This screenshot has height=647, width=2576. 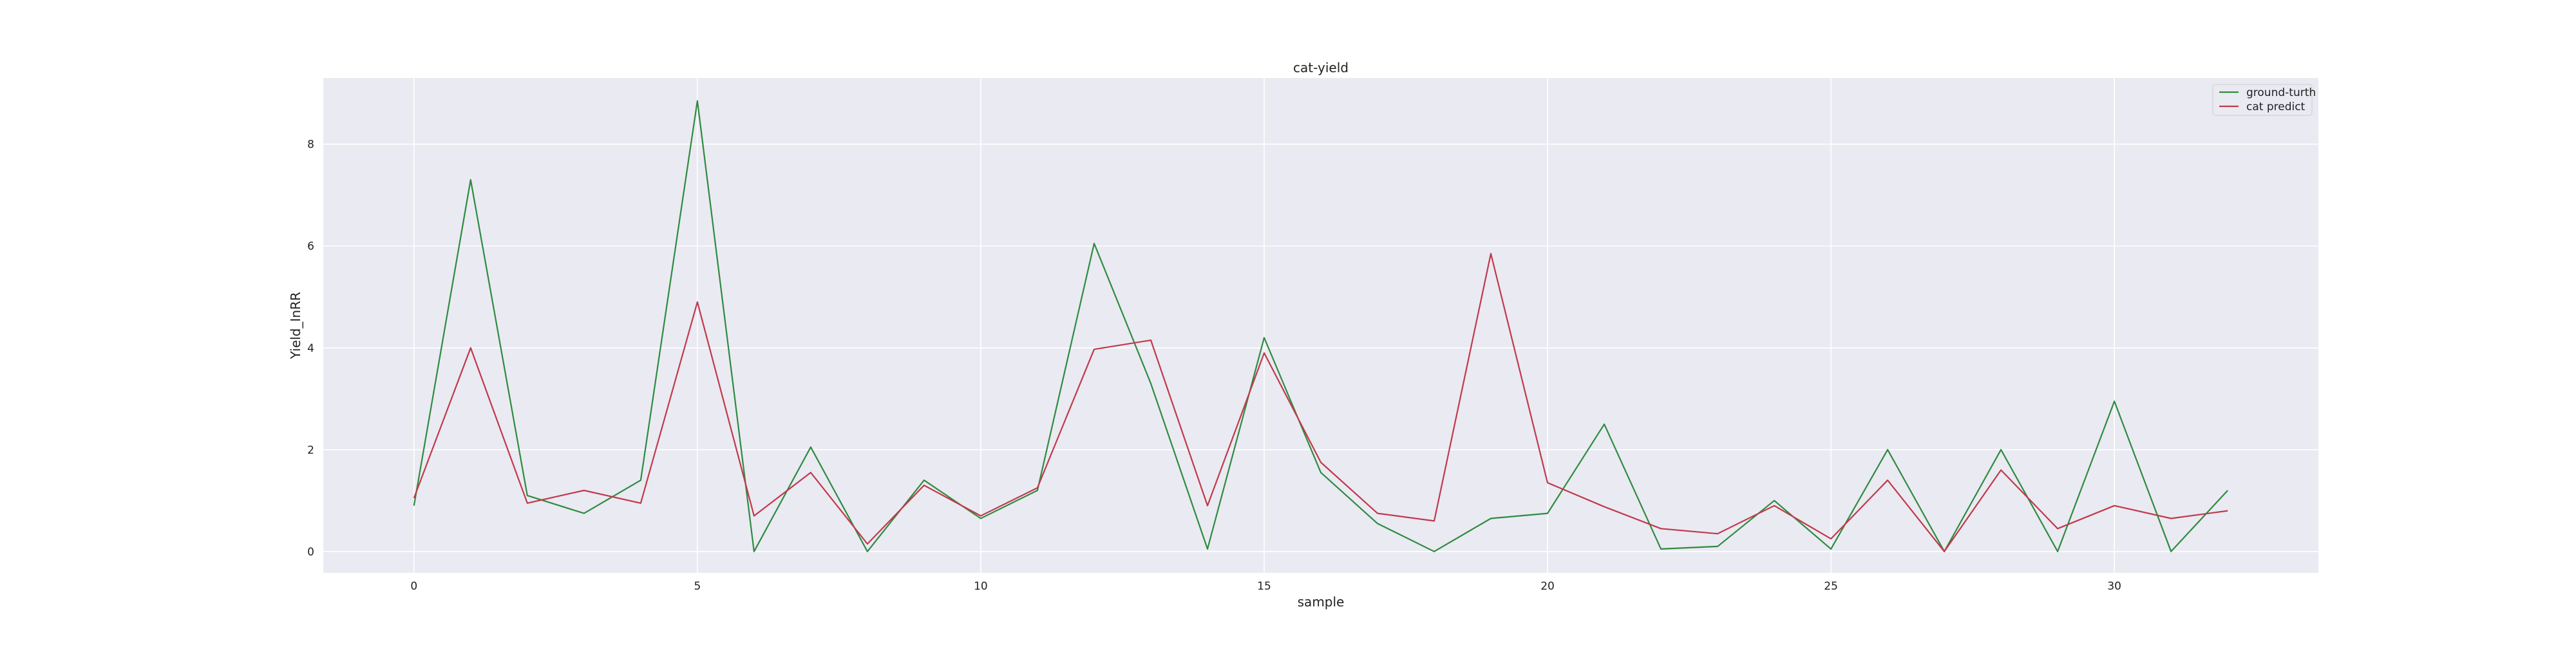 I want to click on y-tick-label: 6, so click(x=310, y=246).